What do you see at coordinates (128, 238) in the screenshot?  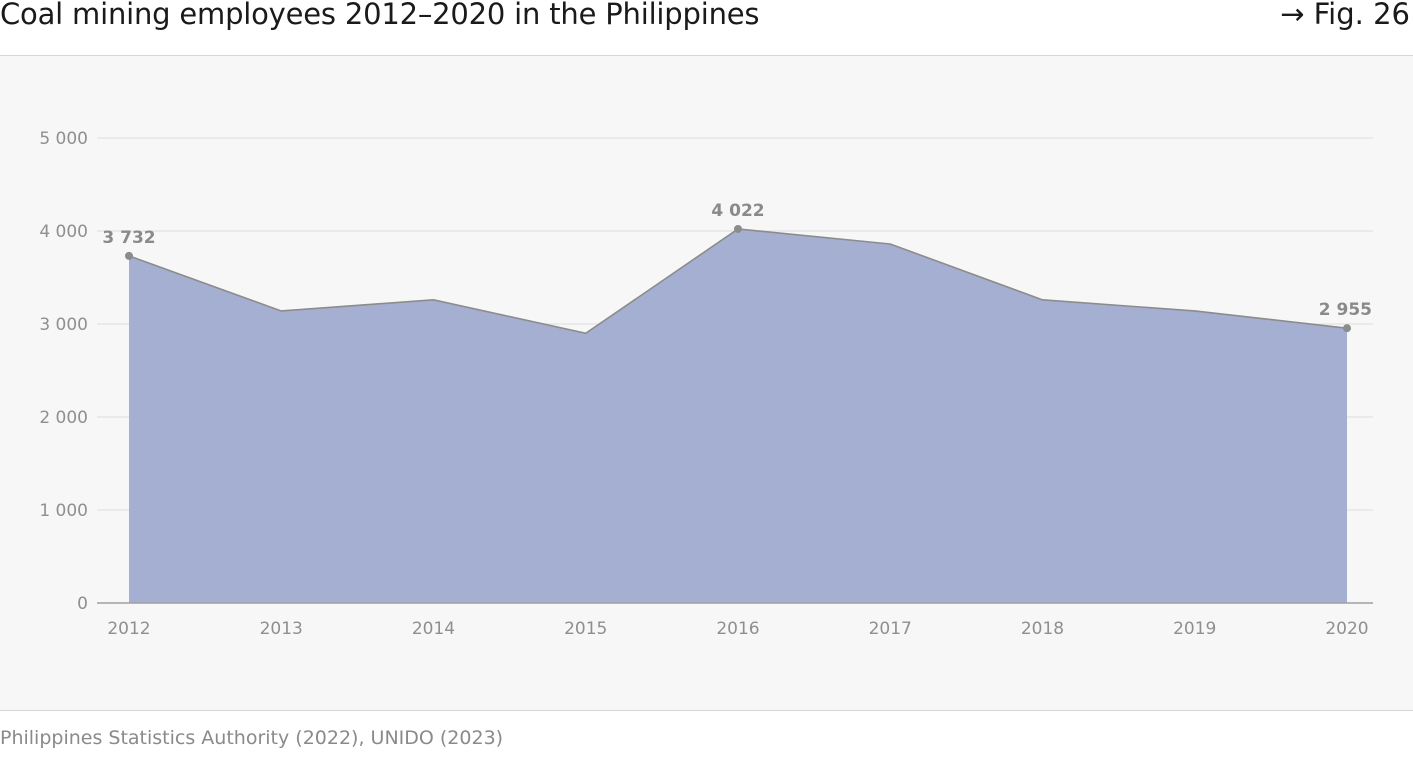 I see `data-label: 3 732` at bounding box center [128, 238].